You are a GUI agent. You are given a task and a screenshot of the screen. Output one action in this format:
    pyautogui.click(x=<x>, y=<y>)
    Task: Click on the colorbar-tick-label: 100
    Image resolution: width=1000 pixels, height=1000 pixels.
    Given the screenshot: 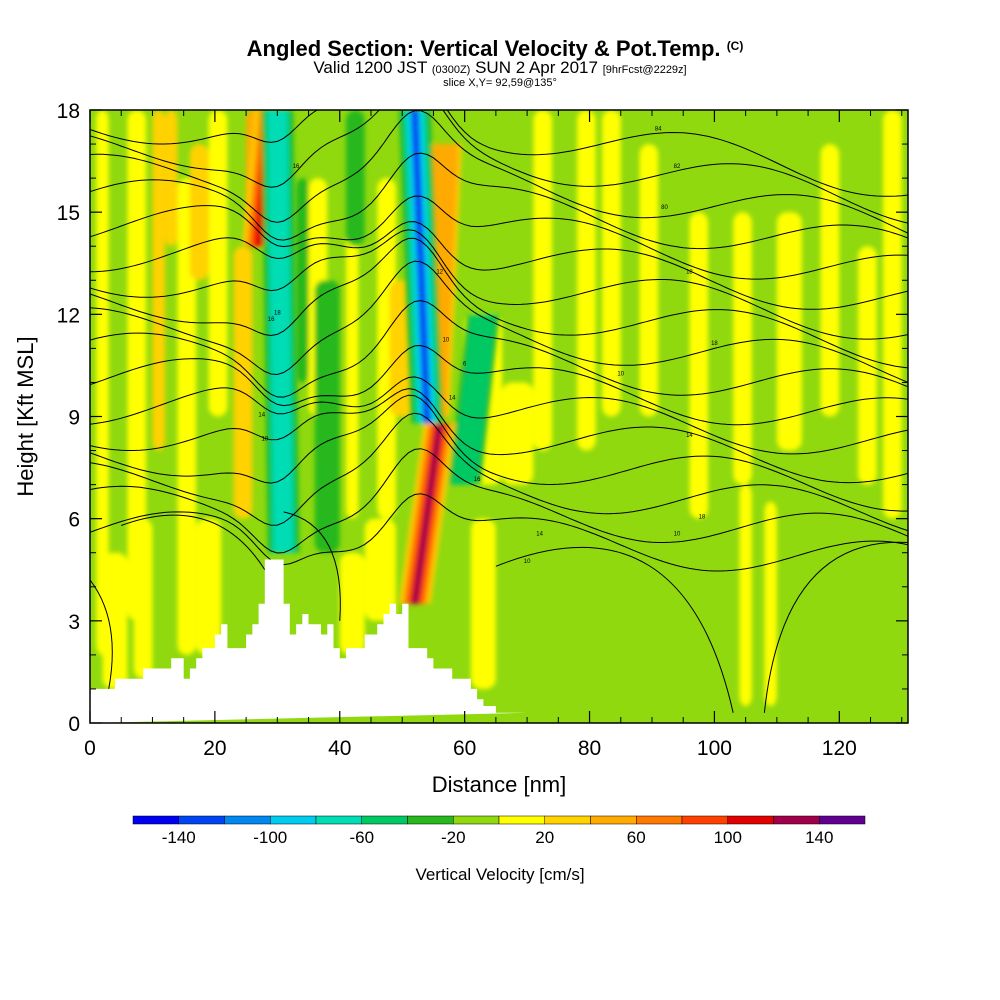 What is the action you would take?
    pyautogui.click(x=728, y=837)
    